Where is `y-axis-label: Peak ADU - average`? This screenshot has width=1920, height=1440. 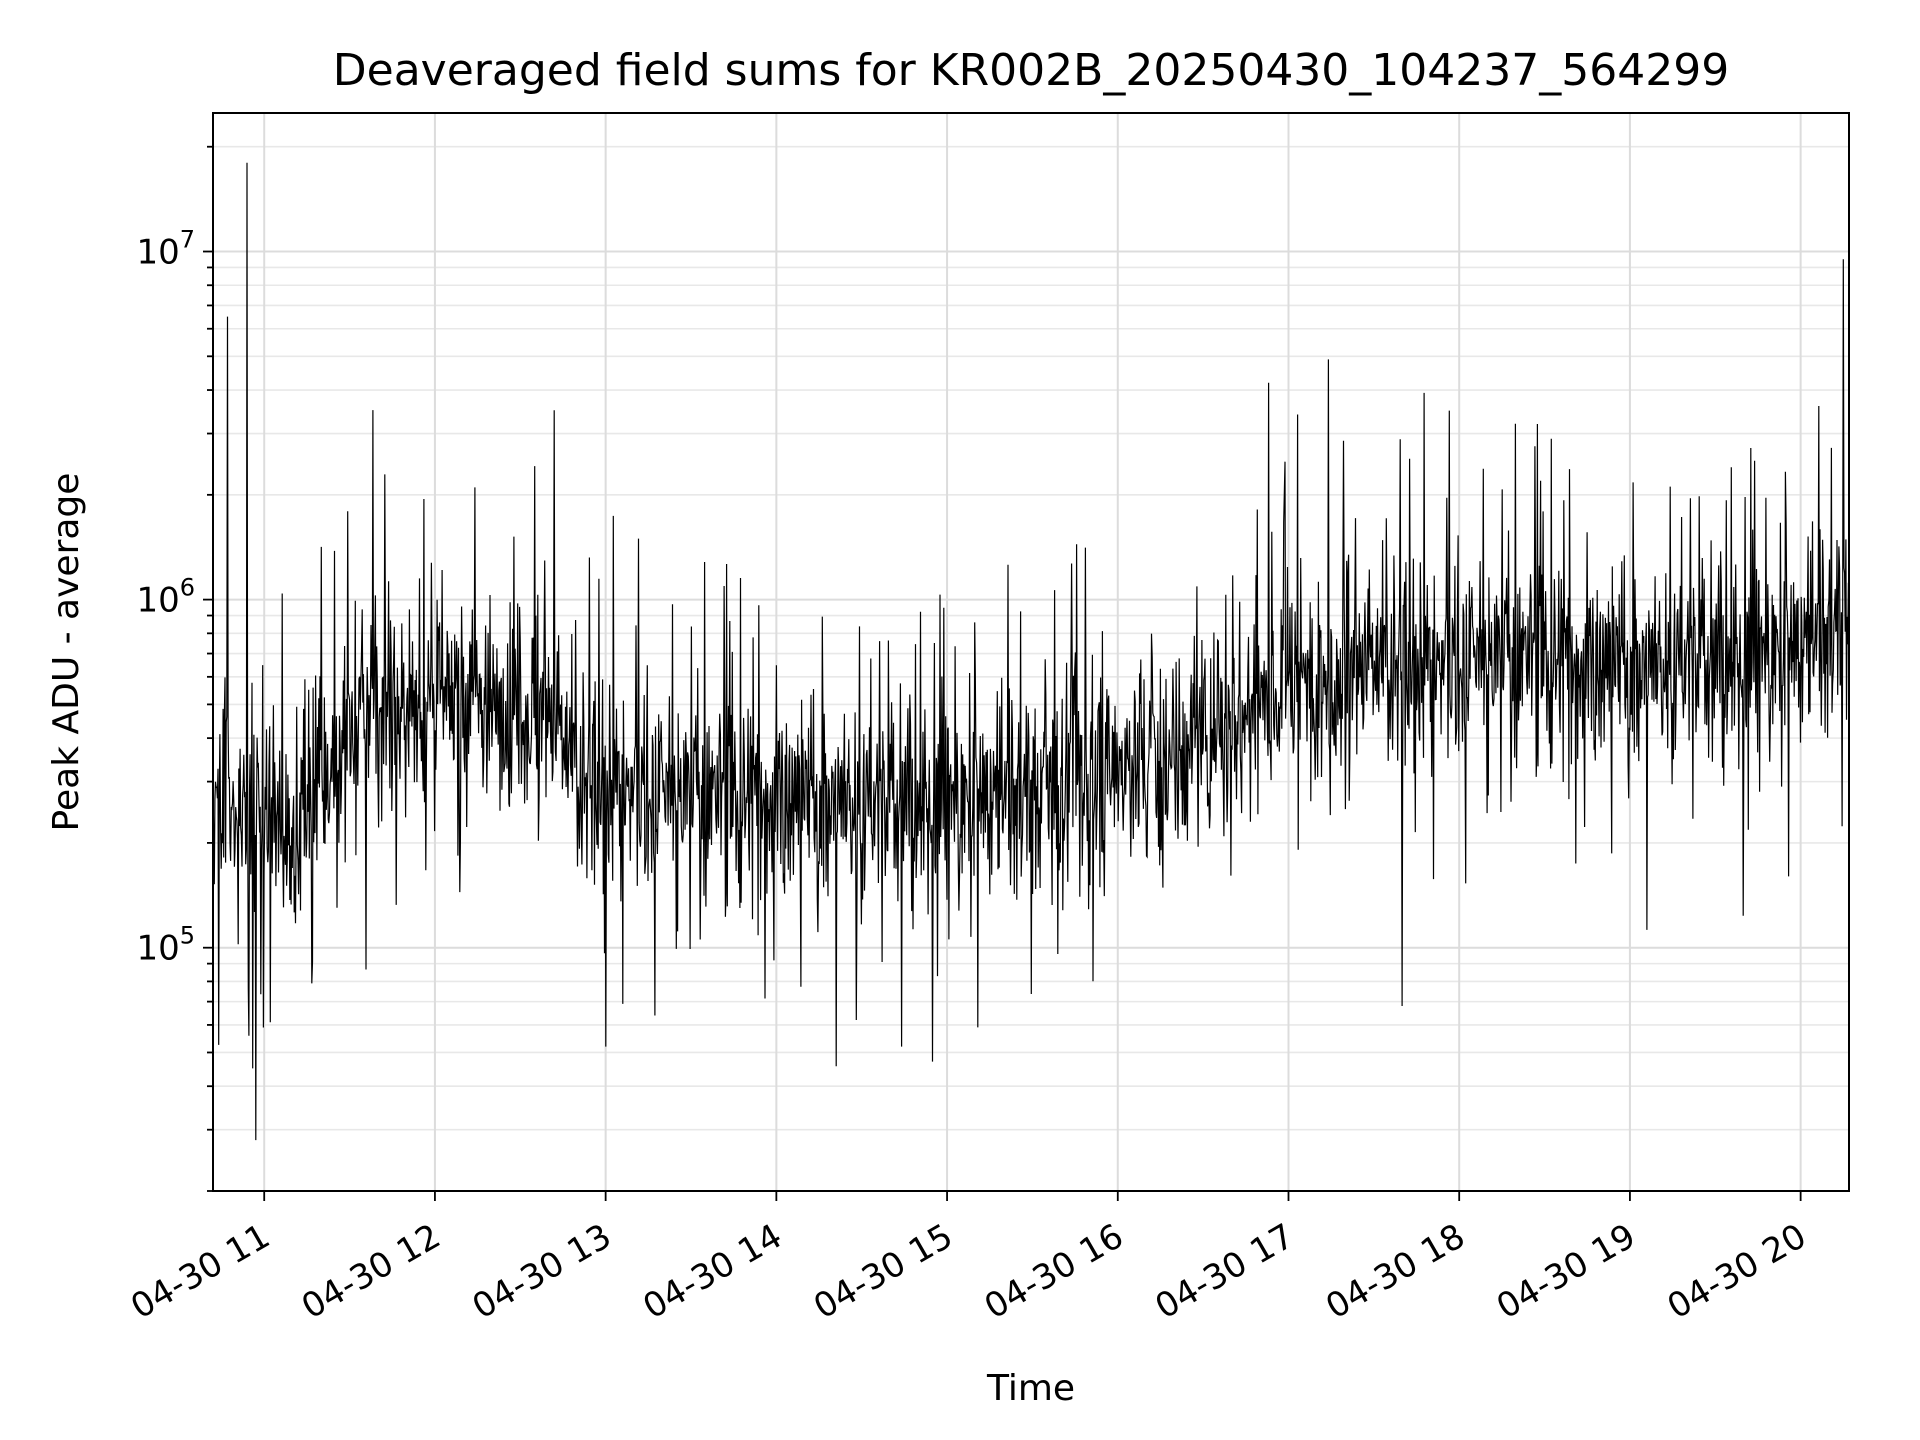
y-axis-label: Peak ADU - average is located at coordinates (66, 652).